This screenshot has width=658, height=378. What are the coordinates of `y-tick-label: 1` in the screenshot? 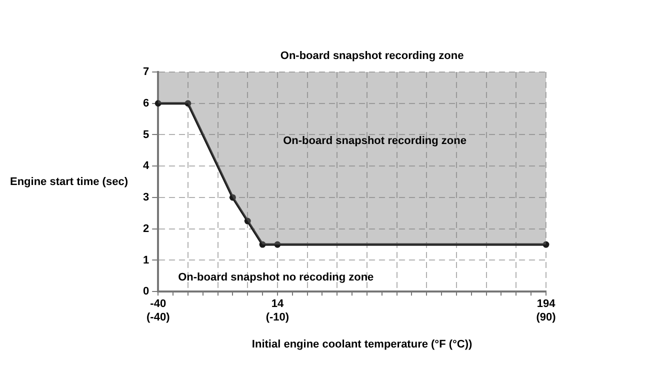 It's located at (146, 260).